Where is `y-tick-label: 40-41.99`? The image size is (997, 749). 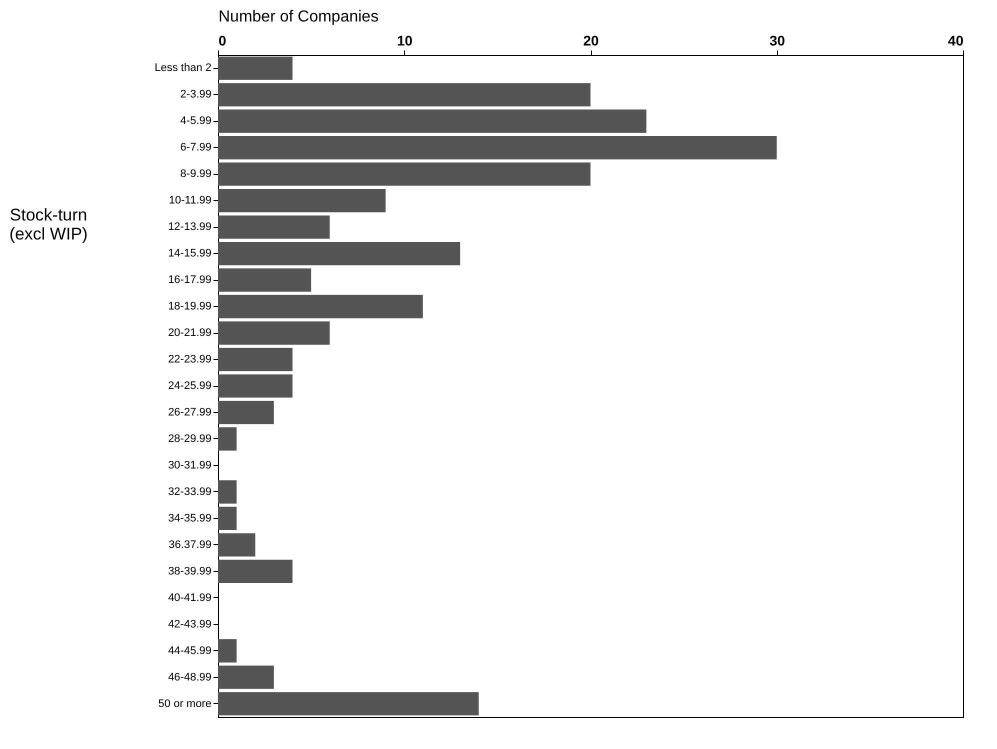
y-tick-label: 40-41.99 is located at coordinates (190, 598).